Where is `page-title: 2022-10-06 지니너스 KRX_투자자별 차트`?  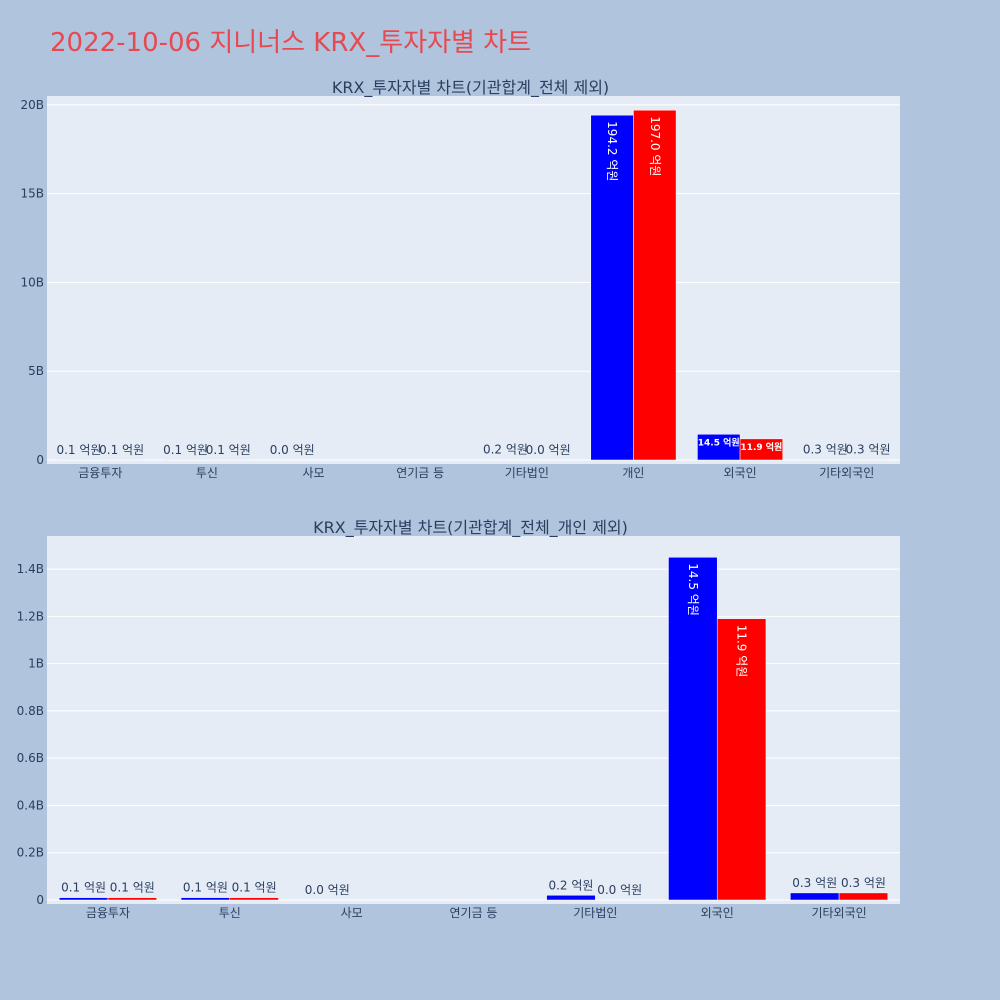
page-title: 2022-10-06 지니너스 KRX_투자자별 차트 is located at coordinates (291, 43).